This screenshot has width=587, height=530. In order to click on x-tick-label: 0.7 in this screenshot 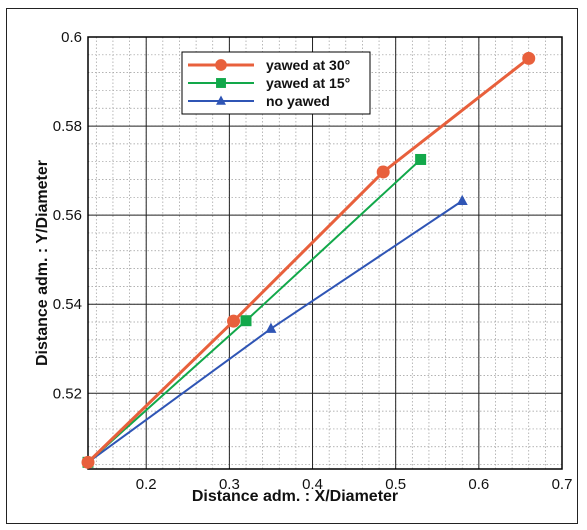, I will do `click(562, 484)`.